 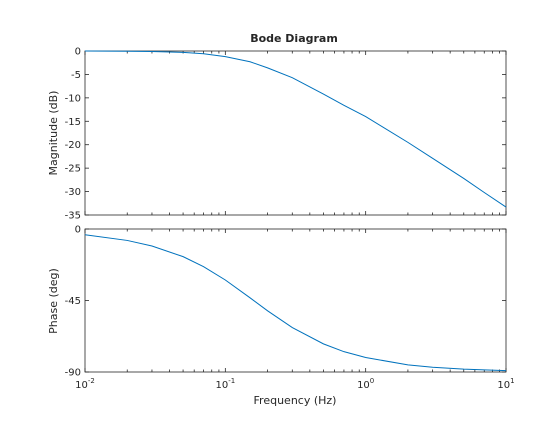 I want to click on magnitude-ytick-label: -30, so click(x=73, y=192).